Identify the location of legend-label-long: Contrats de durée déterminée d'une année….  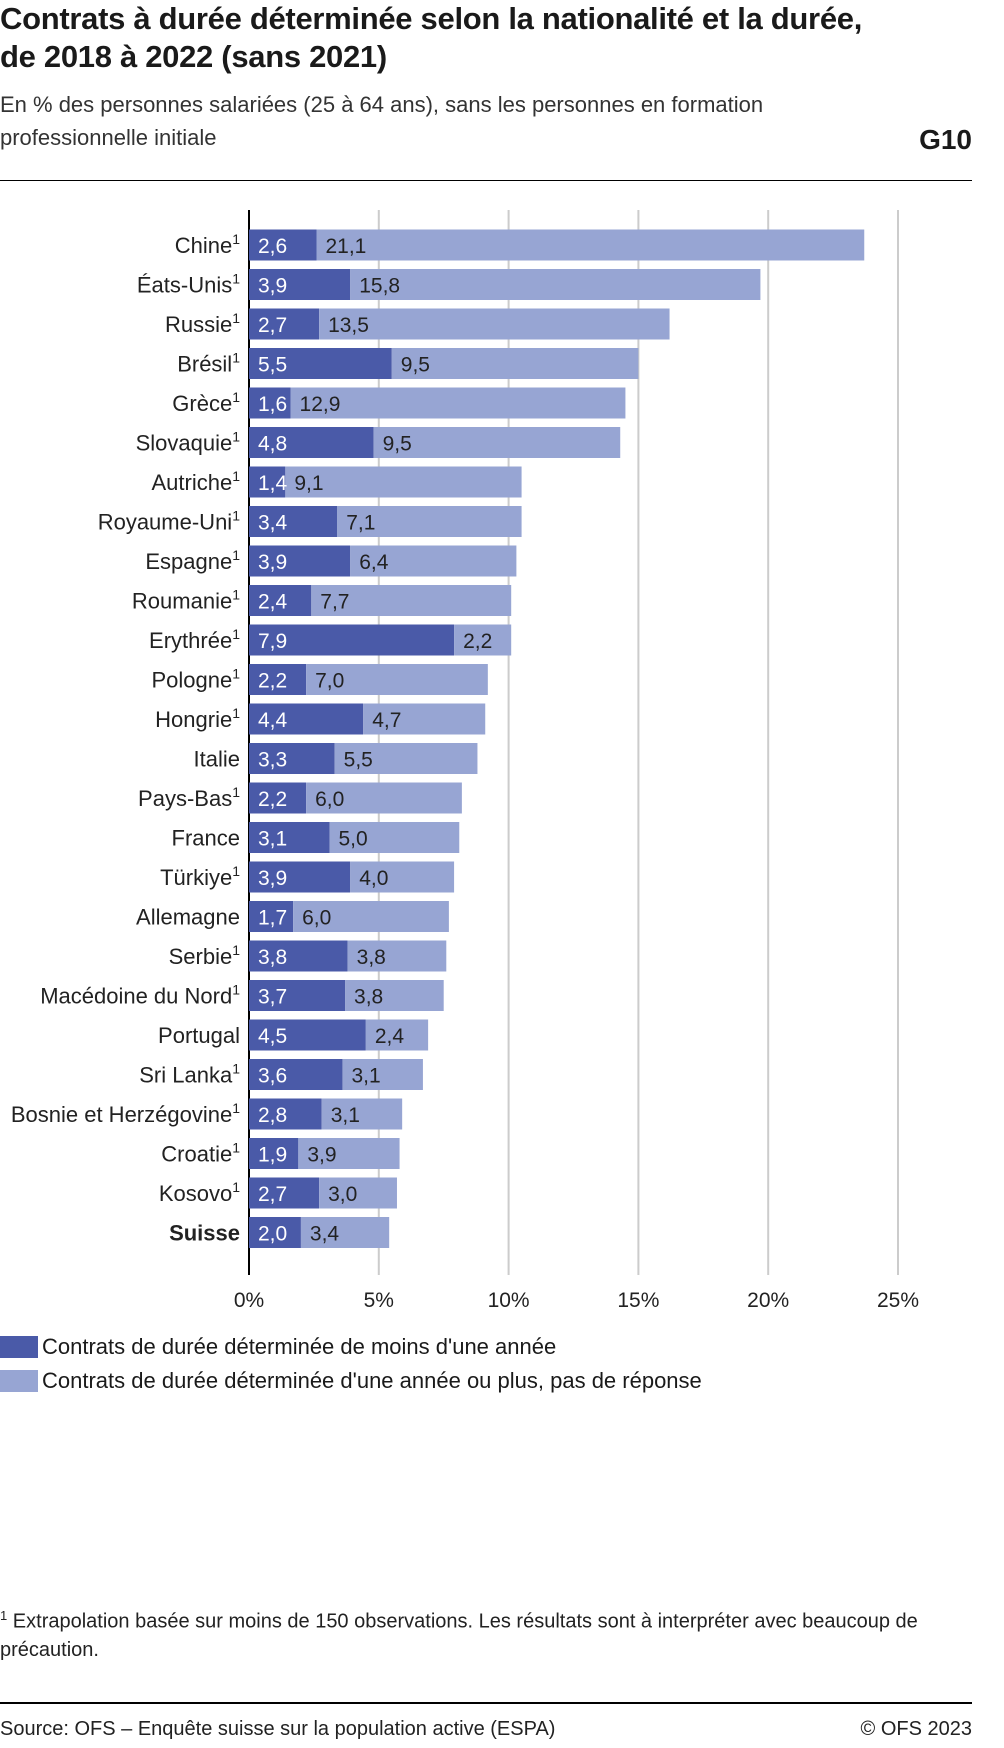
(372, 1380).